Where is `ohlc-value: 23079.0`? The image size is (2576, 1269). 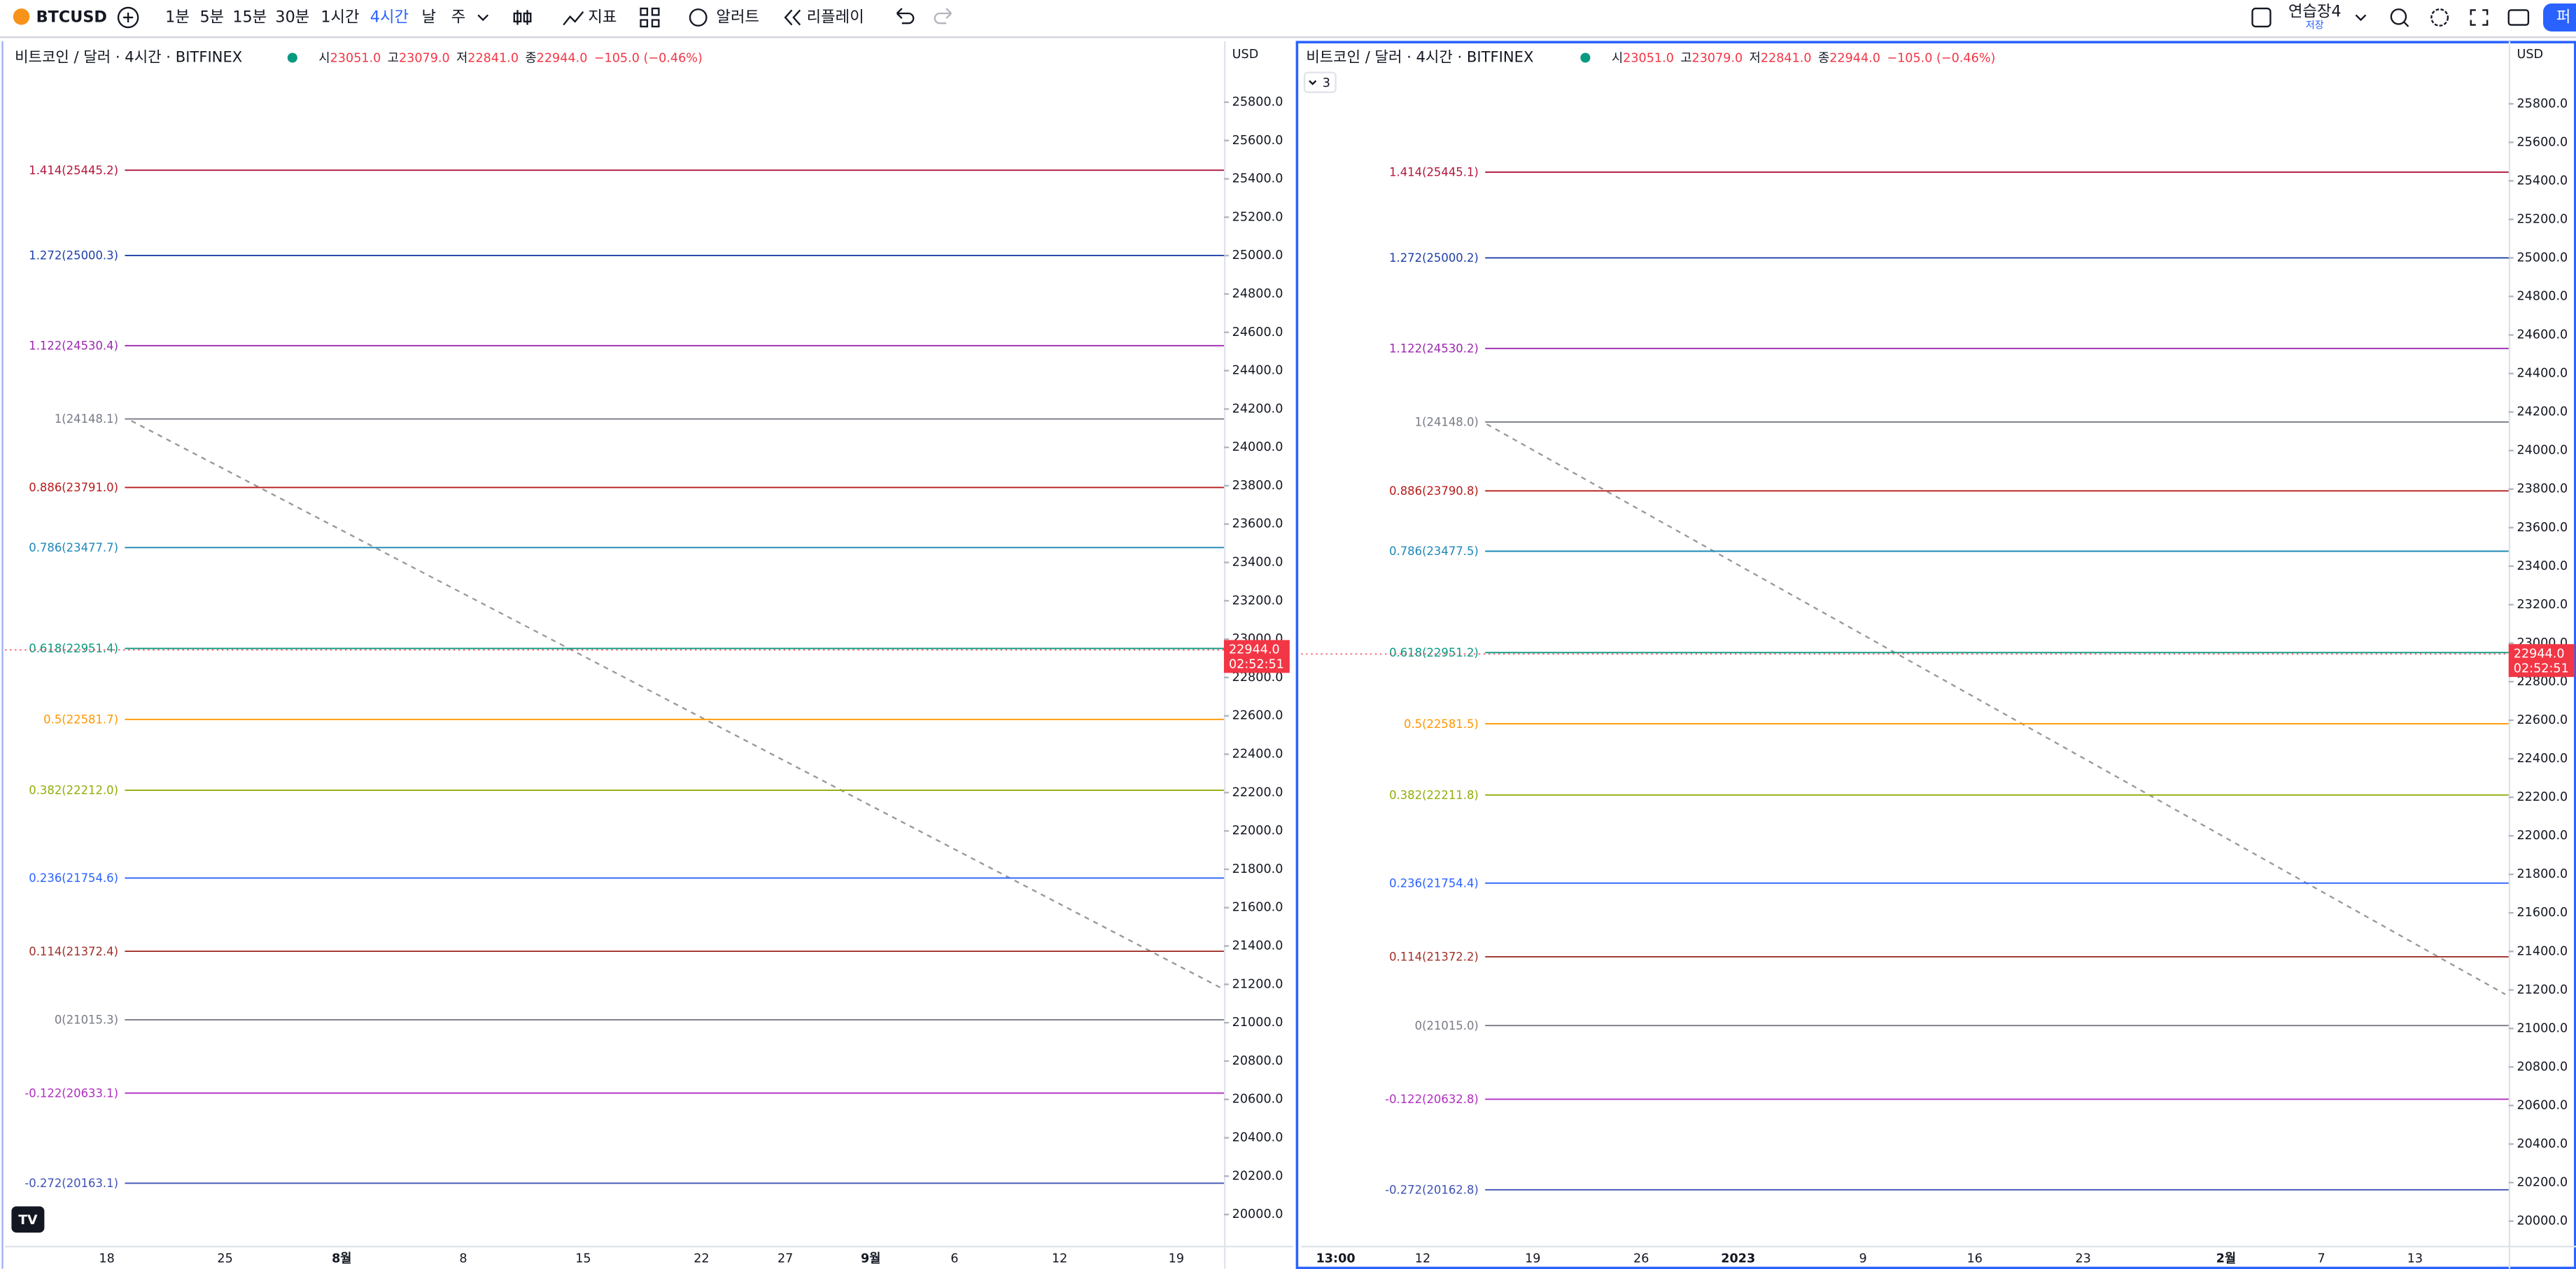
ohlc-value: 23079.0 is located at coordinates (1717, 59).